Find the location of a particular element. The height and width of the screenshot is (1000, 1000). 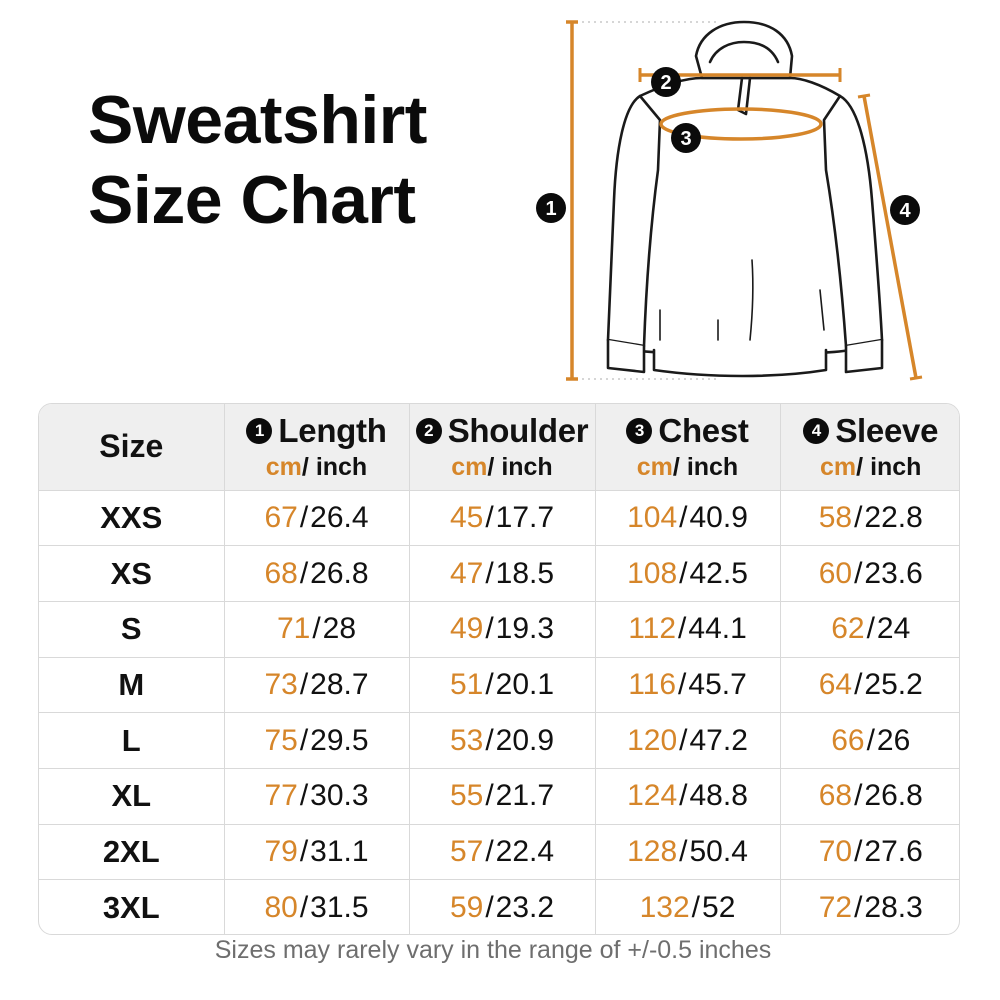

fold-lines is located at coordinates (742, 300).